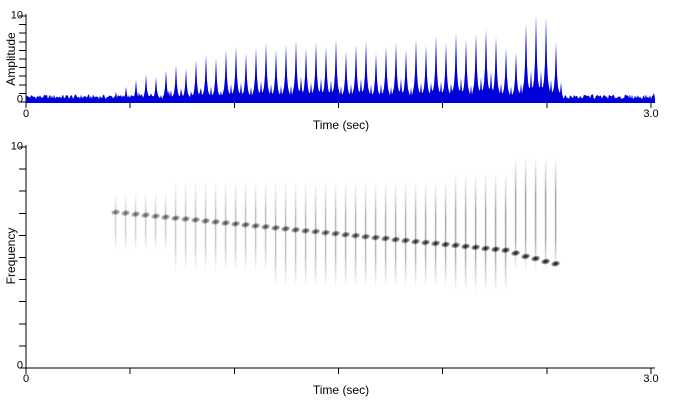 The width and height of the screenshot is (675, 400). I want to click on frequency-axis-label: Frequency, so click(11, 256).